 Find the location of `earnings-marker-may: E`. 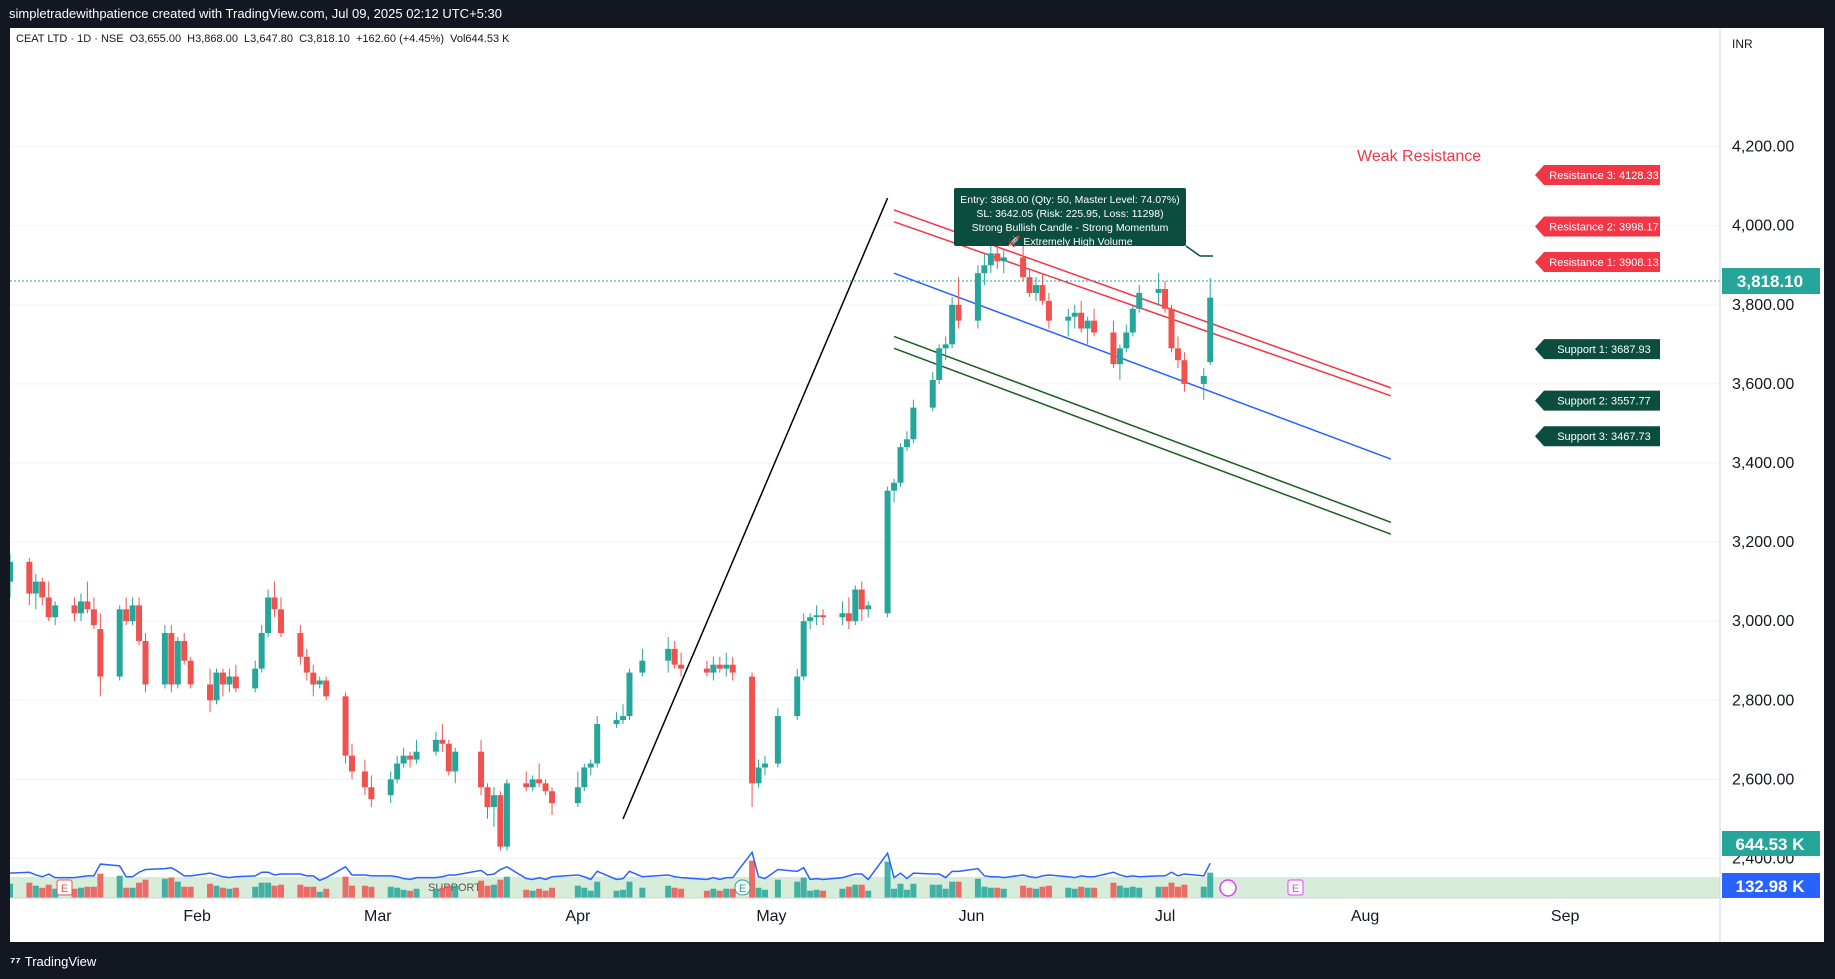

earnings-marker-may: E is located at coordinates (742, 887).